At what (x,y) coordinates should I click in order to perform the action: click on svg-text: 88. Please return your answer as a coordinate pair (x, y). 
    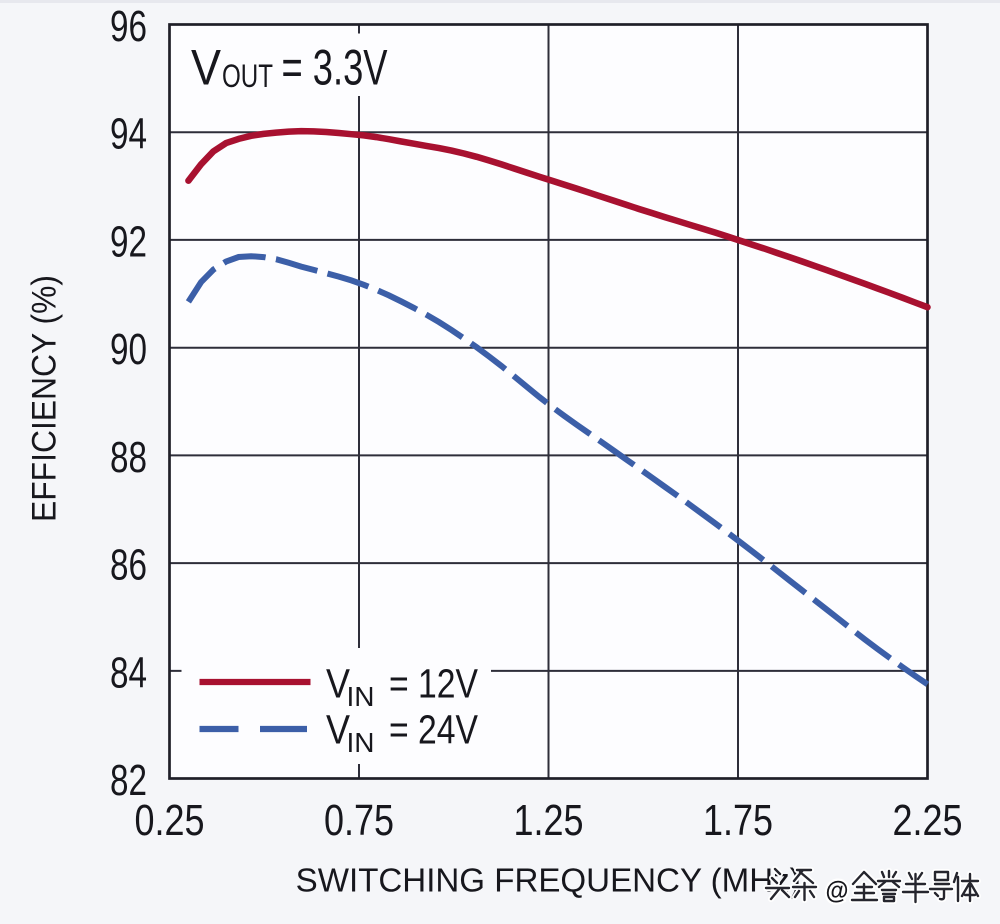
    Looking at the image, I should click on (128, 457).